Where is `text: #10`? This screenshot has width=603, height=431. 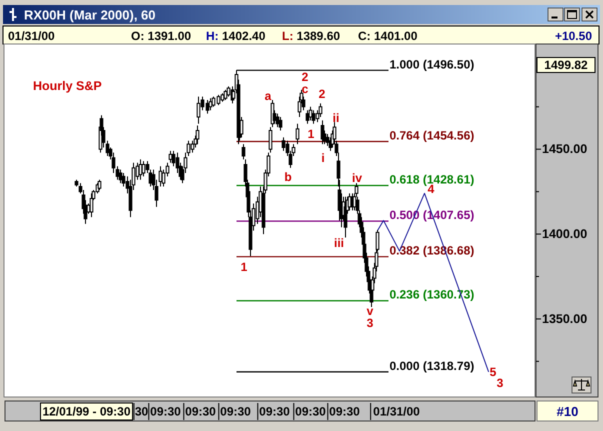 text: #10 is located at coordinates (567, 411).